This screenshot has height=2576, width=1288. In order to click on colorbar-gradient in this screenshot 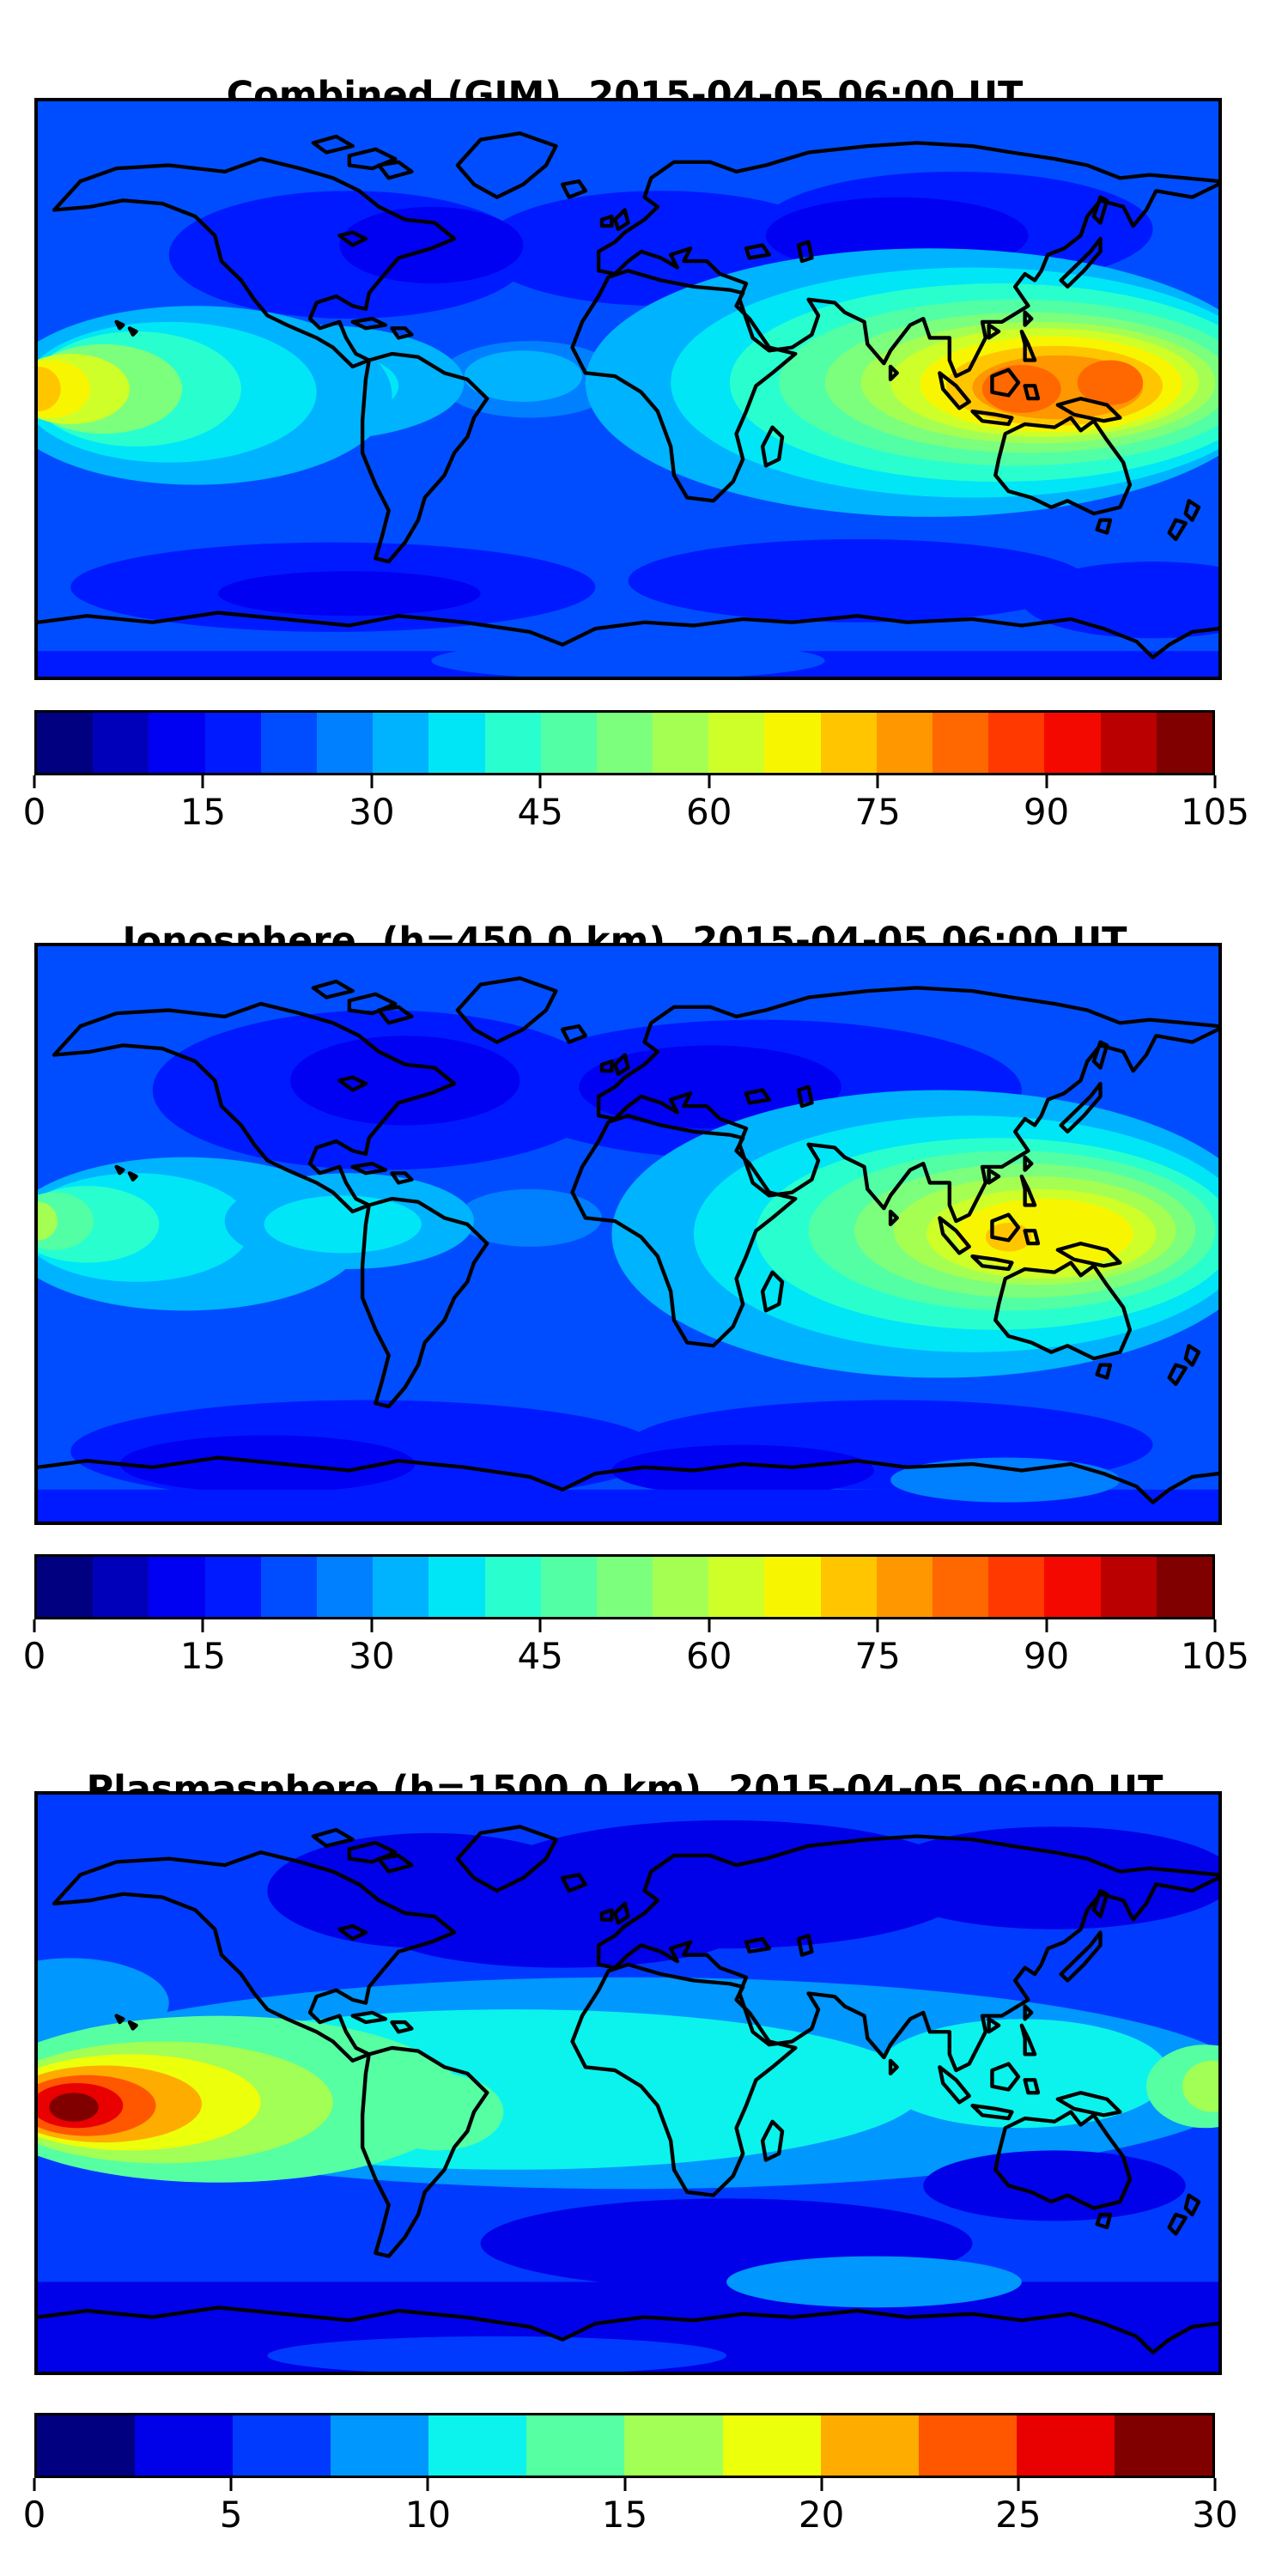, I will do `click(625, 2445)`.